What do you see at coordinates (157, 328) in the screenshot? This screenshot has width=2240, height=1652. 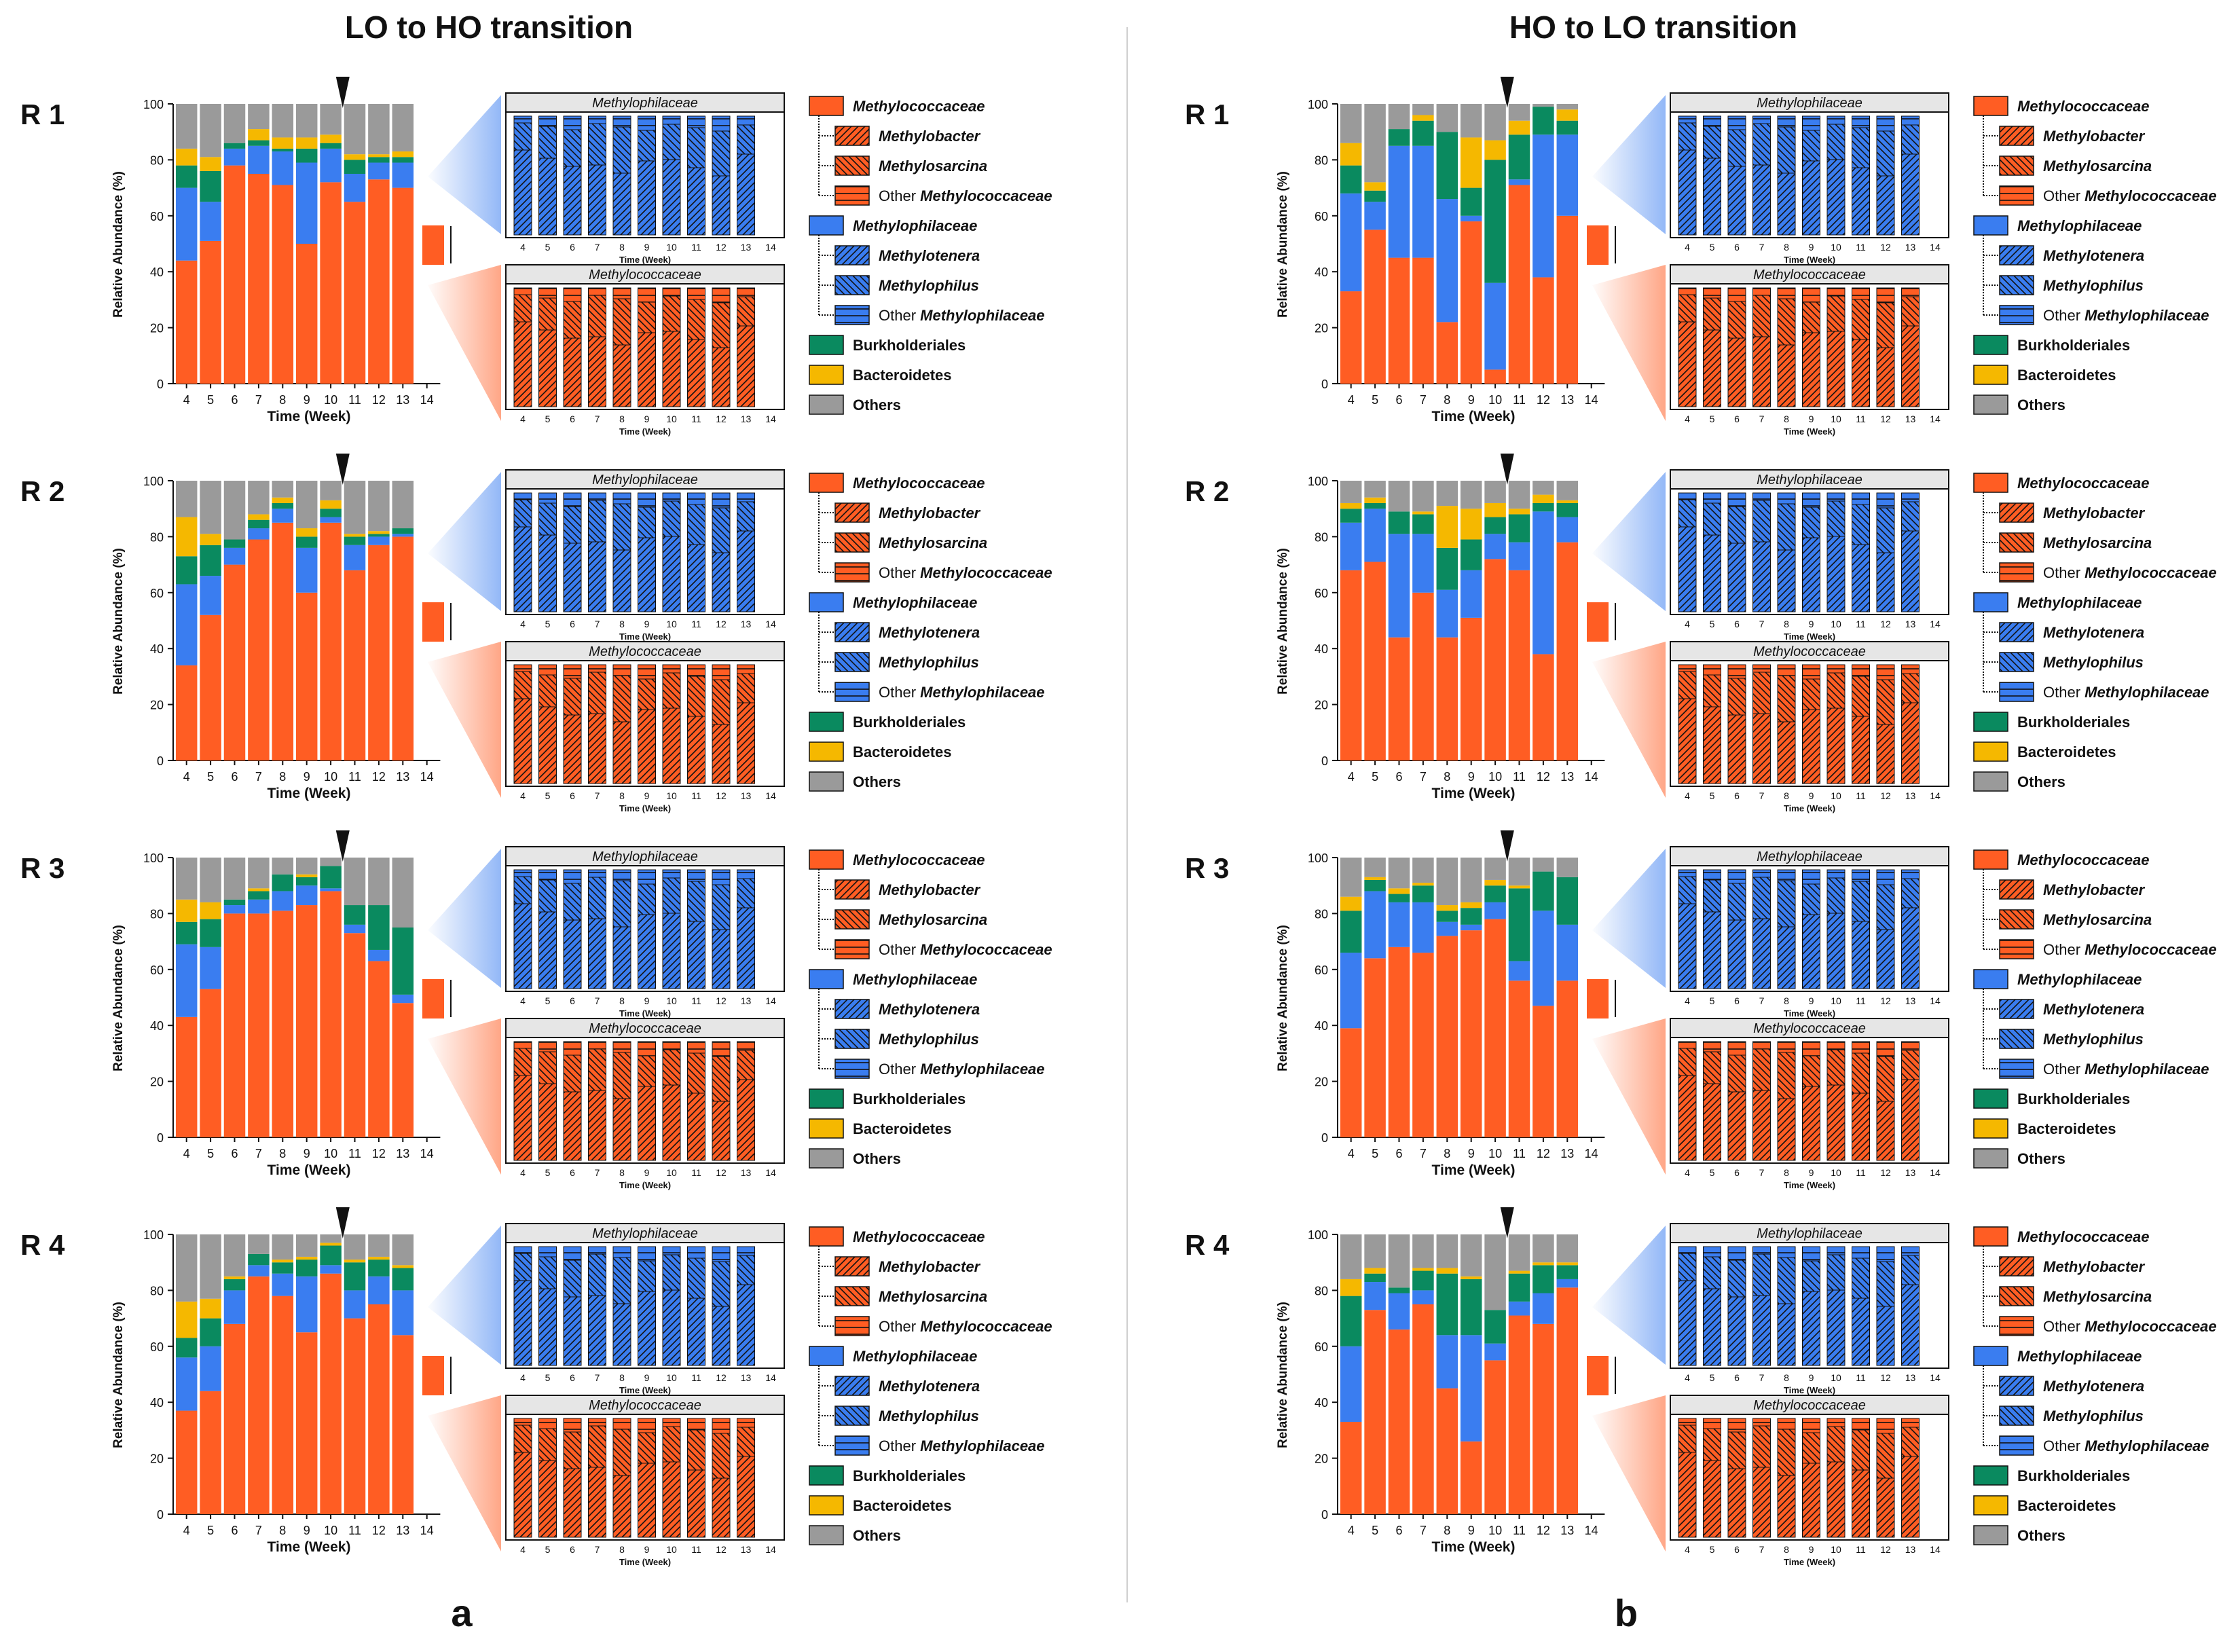 I see `y-tick-label: 20` at bounding box center [157, 328].